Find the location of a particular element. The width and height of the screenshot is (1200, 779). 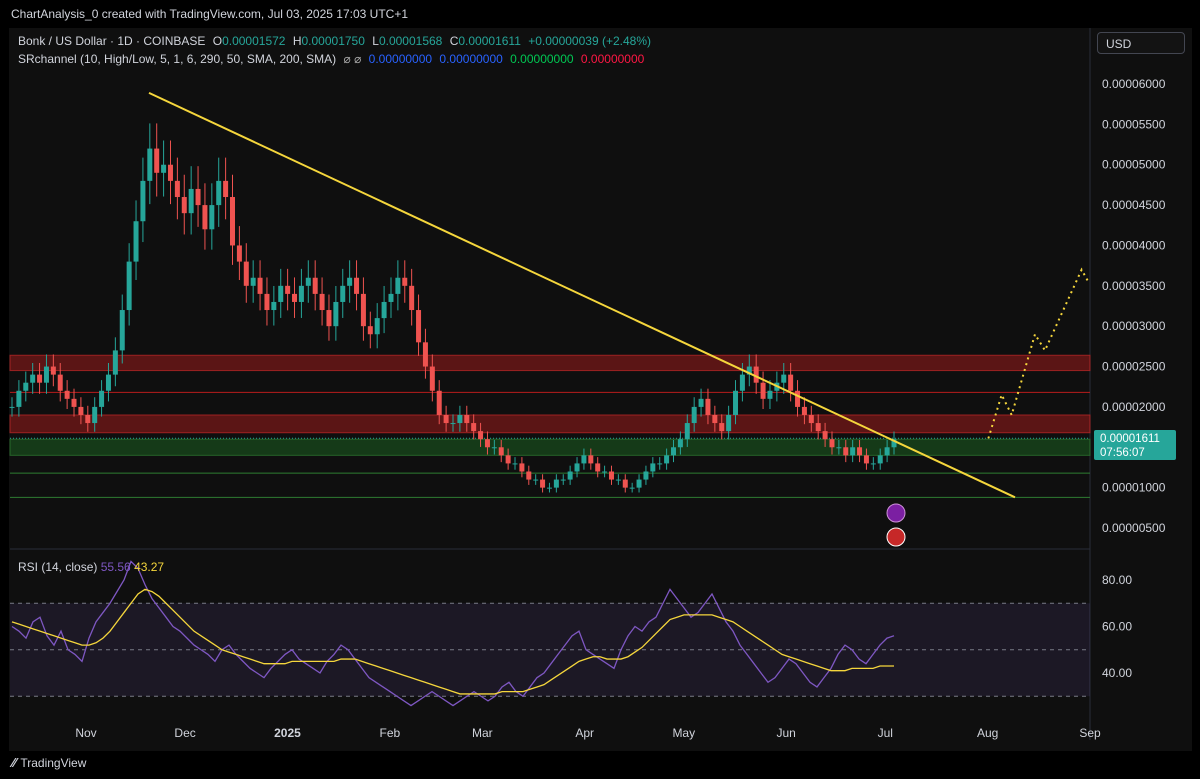

time-tick-label: Aug is located at coordinates (987, 733).